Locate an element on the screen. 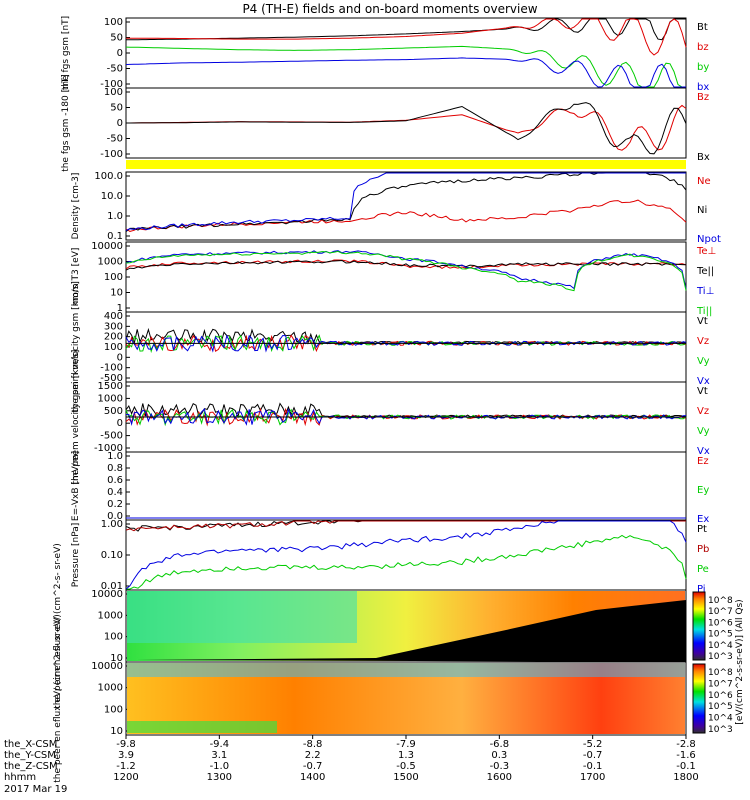 Image resolution: width=750 pixels, height=800 pixels. y-tick-label: 1.00 is located at coordinates (112, 524).